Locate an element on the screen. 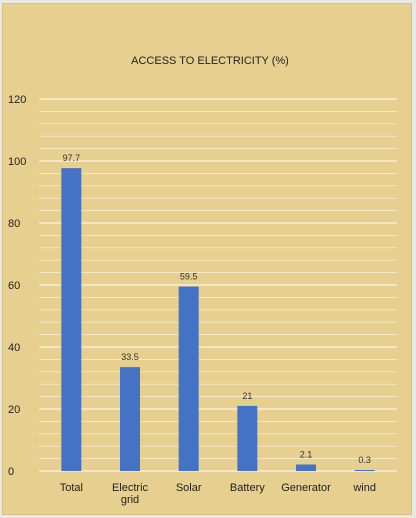 The width and height of the screenshot is (416, 518). y-tick-label: 120 is located at coordinates (17, 100).